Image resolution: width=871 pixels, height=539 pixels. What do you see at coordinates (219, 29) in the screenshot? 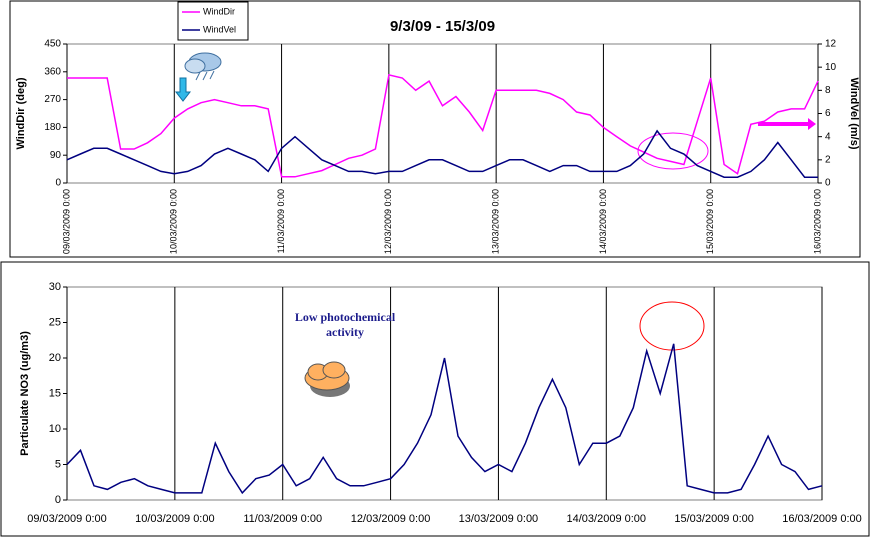
I see `legend-label: WindVel` at bounding box center [219, 29].